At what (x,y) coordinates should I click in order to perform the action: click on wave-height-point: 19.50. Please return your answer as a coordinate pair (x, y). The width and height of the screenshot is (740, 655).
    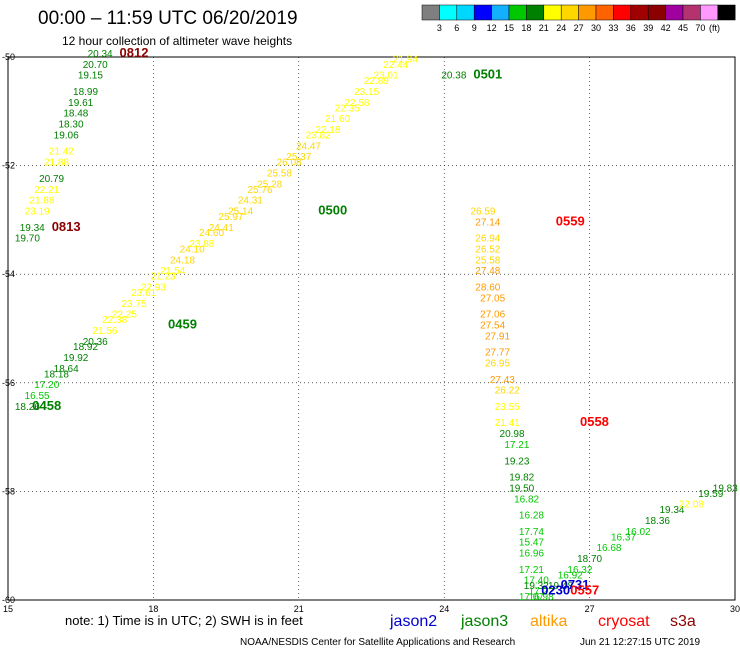
    Looking at the image, I should click on (521, 488).